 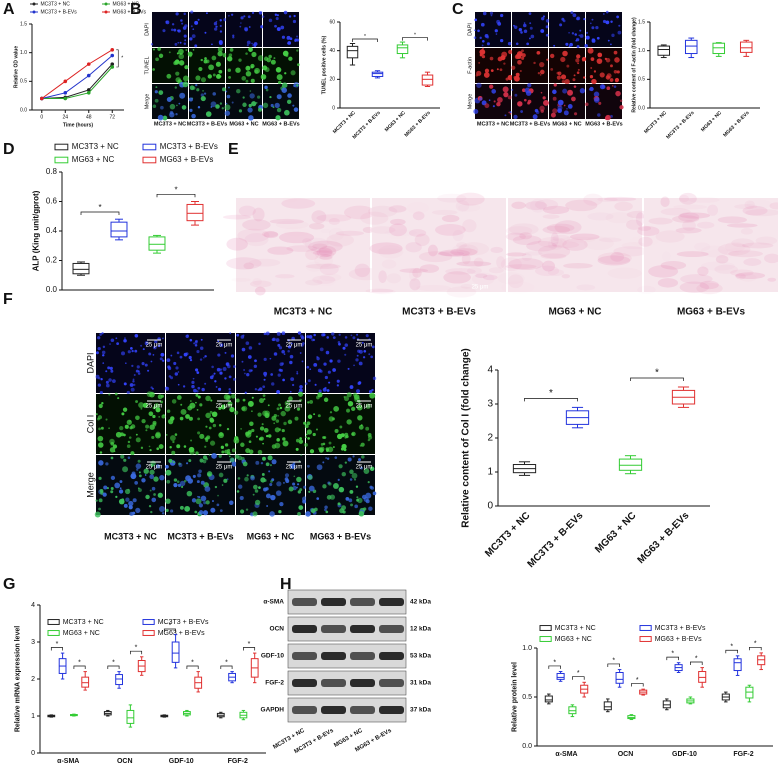 I want to click on y-tick-label: 0.5, so click(x=641, y=80).